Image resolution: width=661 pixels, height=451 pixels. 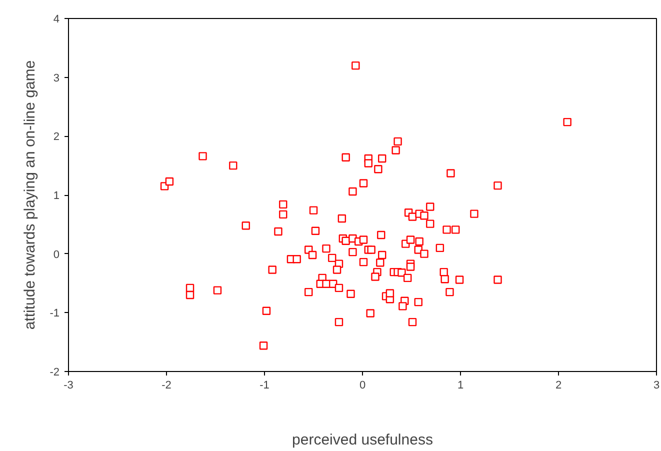 I want to click on x-tick-label: -1, so click(x=265, y=386).